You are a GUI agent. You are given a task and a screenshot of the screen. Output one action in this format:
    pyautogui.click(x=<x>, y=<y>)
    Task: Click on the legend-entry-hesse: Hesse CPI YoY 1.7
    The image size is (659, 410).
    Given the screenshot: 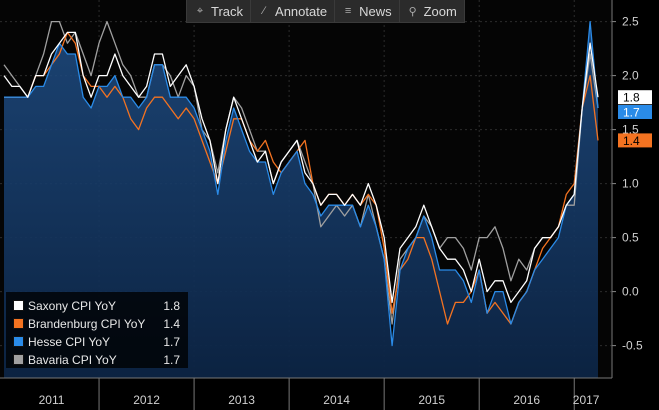 What is the action you would take?
    pyautogui.click(x=97, y=341)
    